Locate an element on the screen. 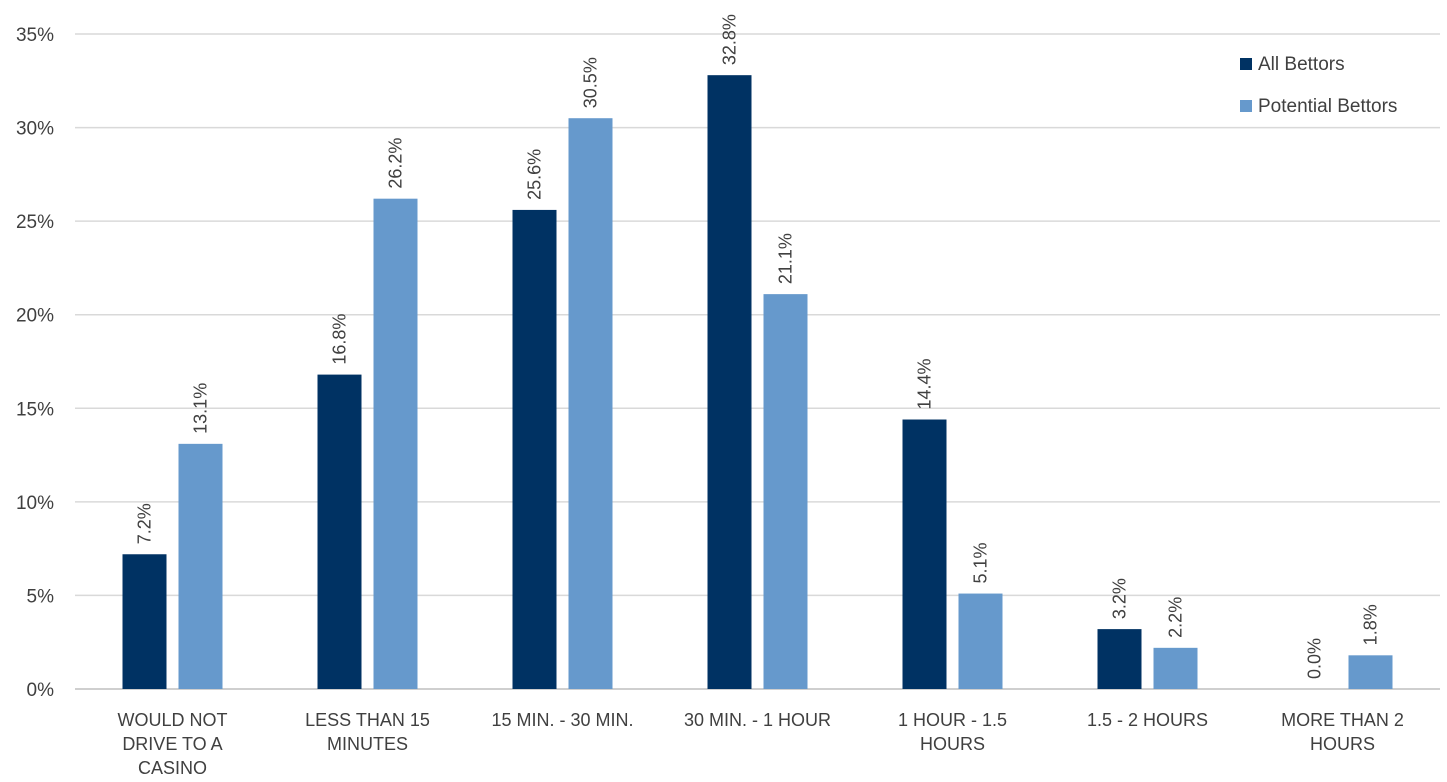 Image resolution: width=1447 pixels, height=782 pixels. y-tick-label: 0% is located at coordinates (41, 690).